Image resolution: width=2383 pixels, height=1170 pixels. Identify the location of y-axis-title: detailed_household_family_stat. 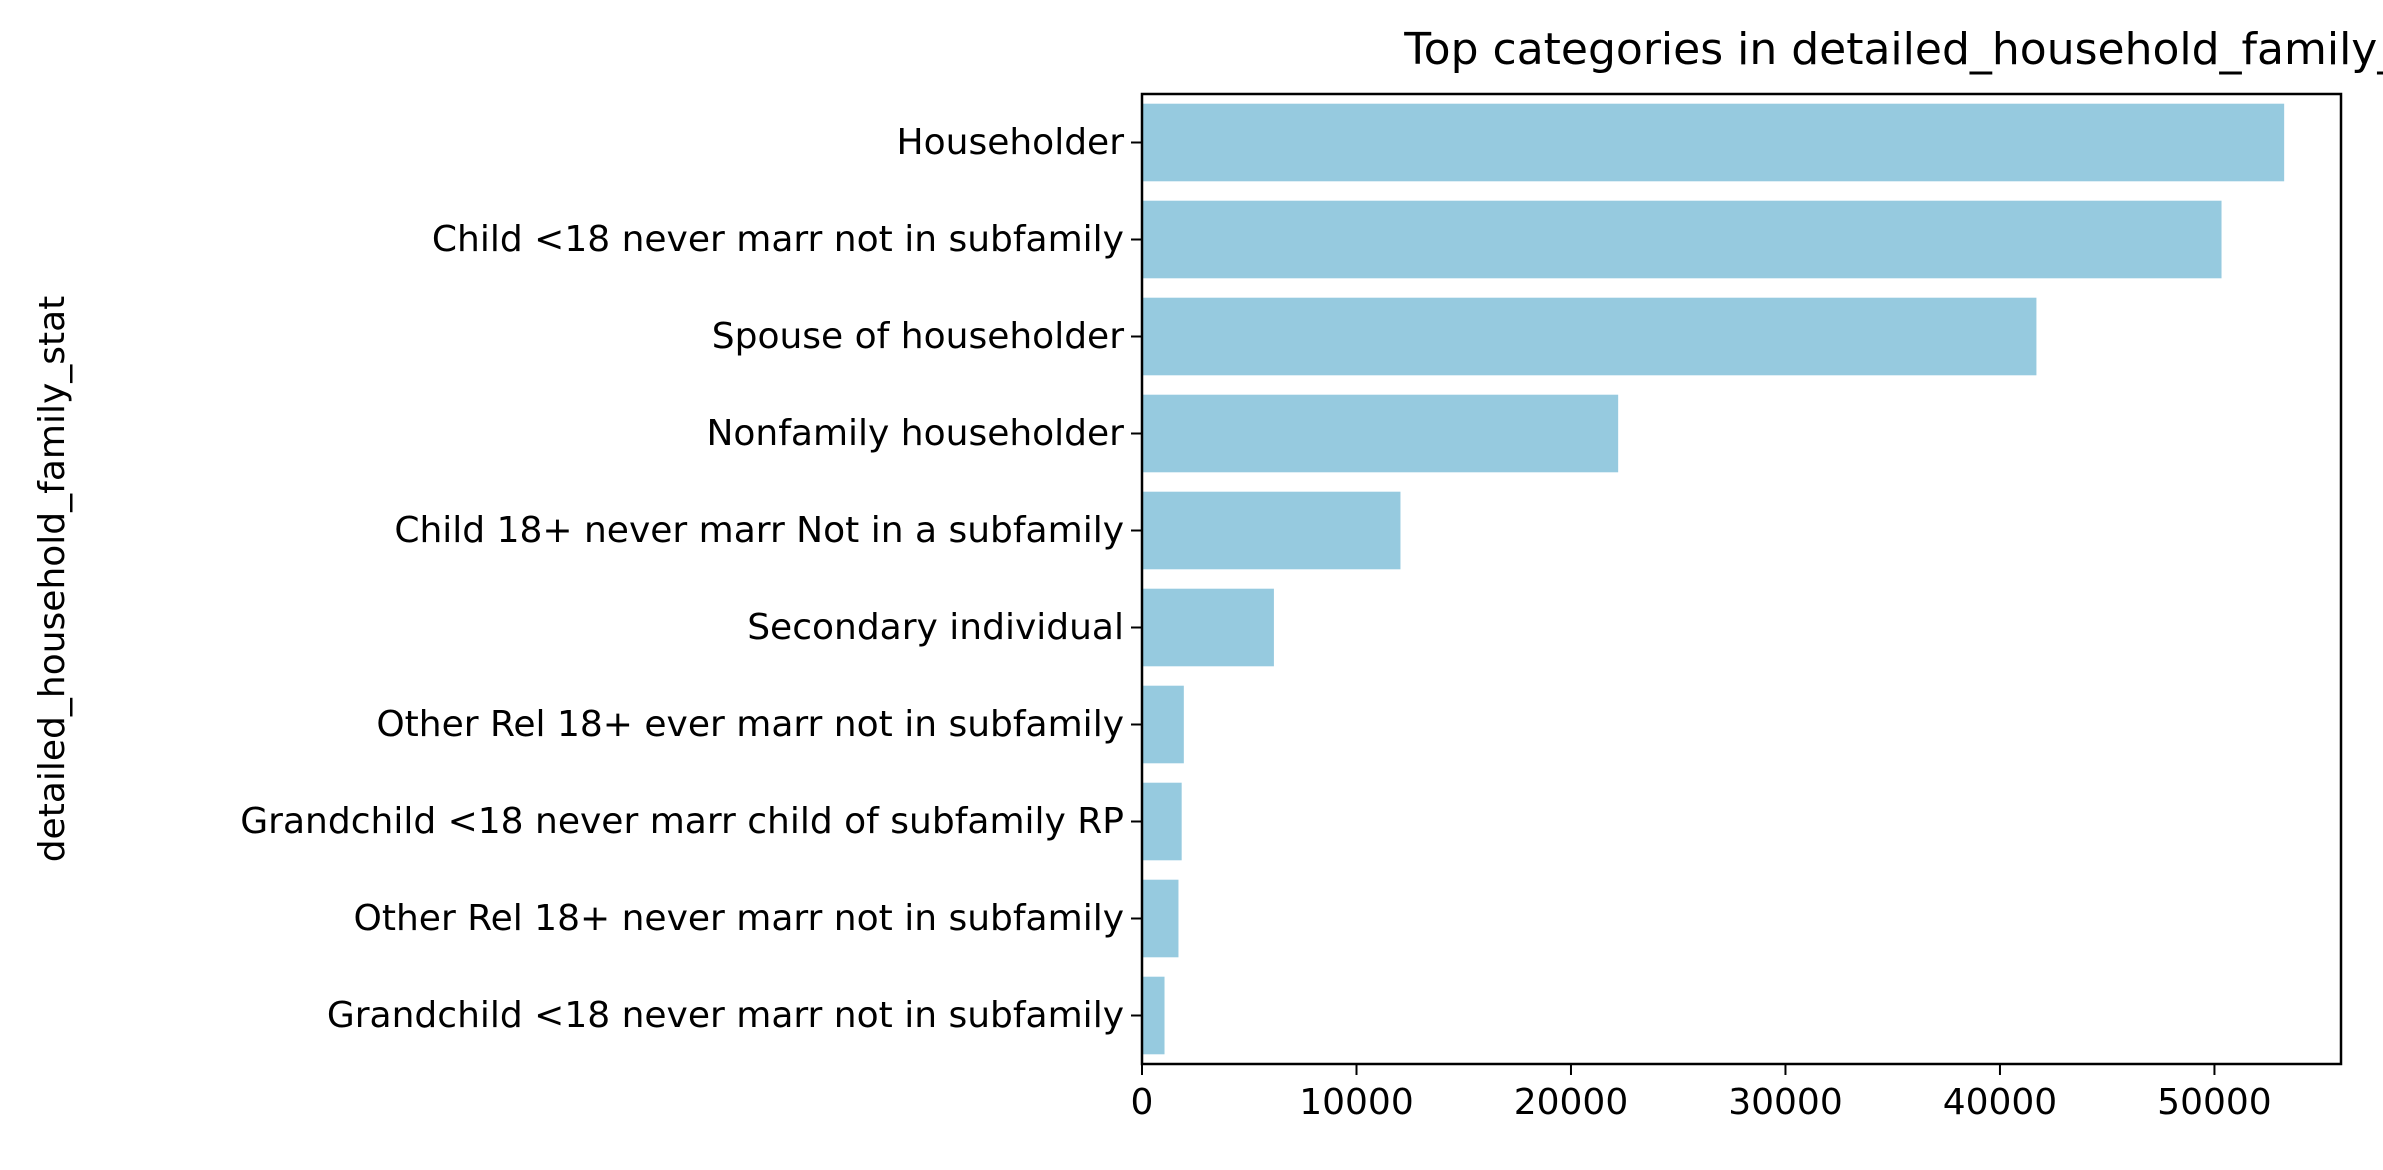
(52, 579).